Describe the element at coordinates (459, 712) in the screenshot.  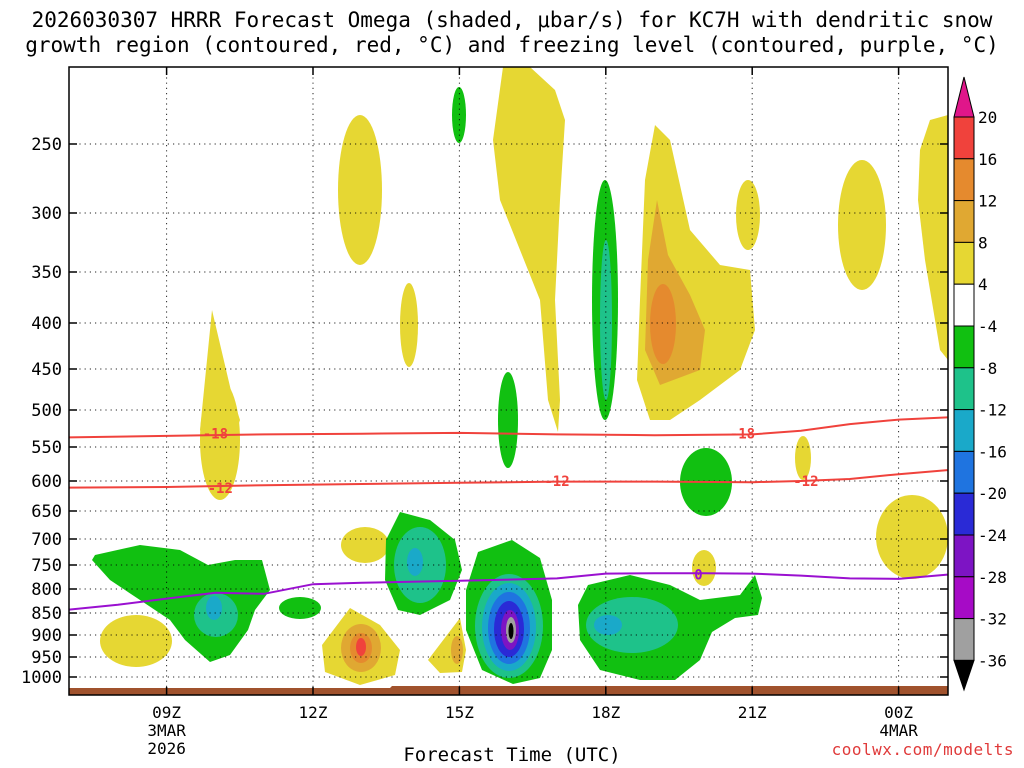
I see `x-tick-label: 15Z` at that location.